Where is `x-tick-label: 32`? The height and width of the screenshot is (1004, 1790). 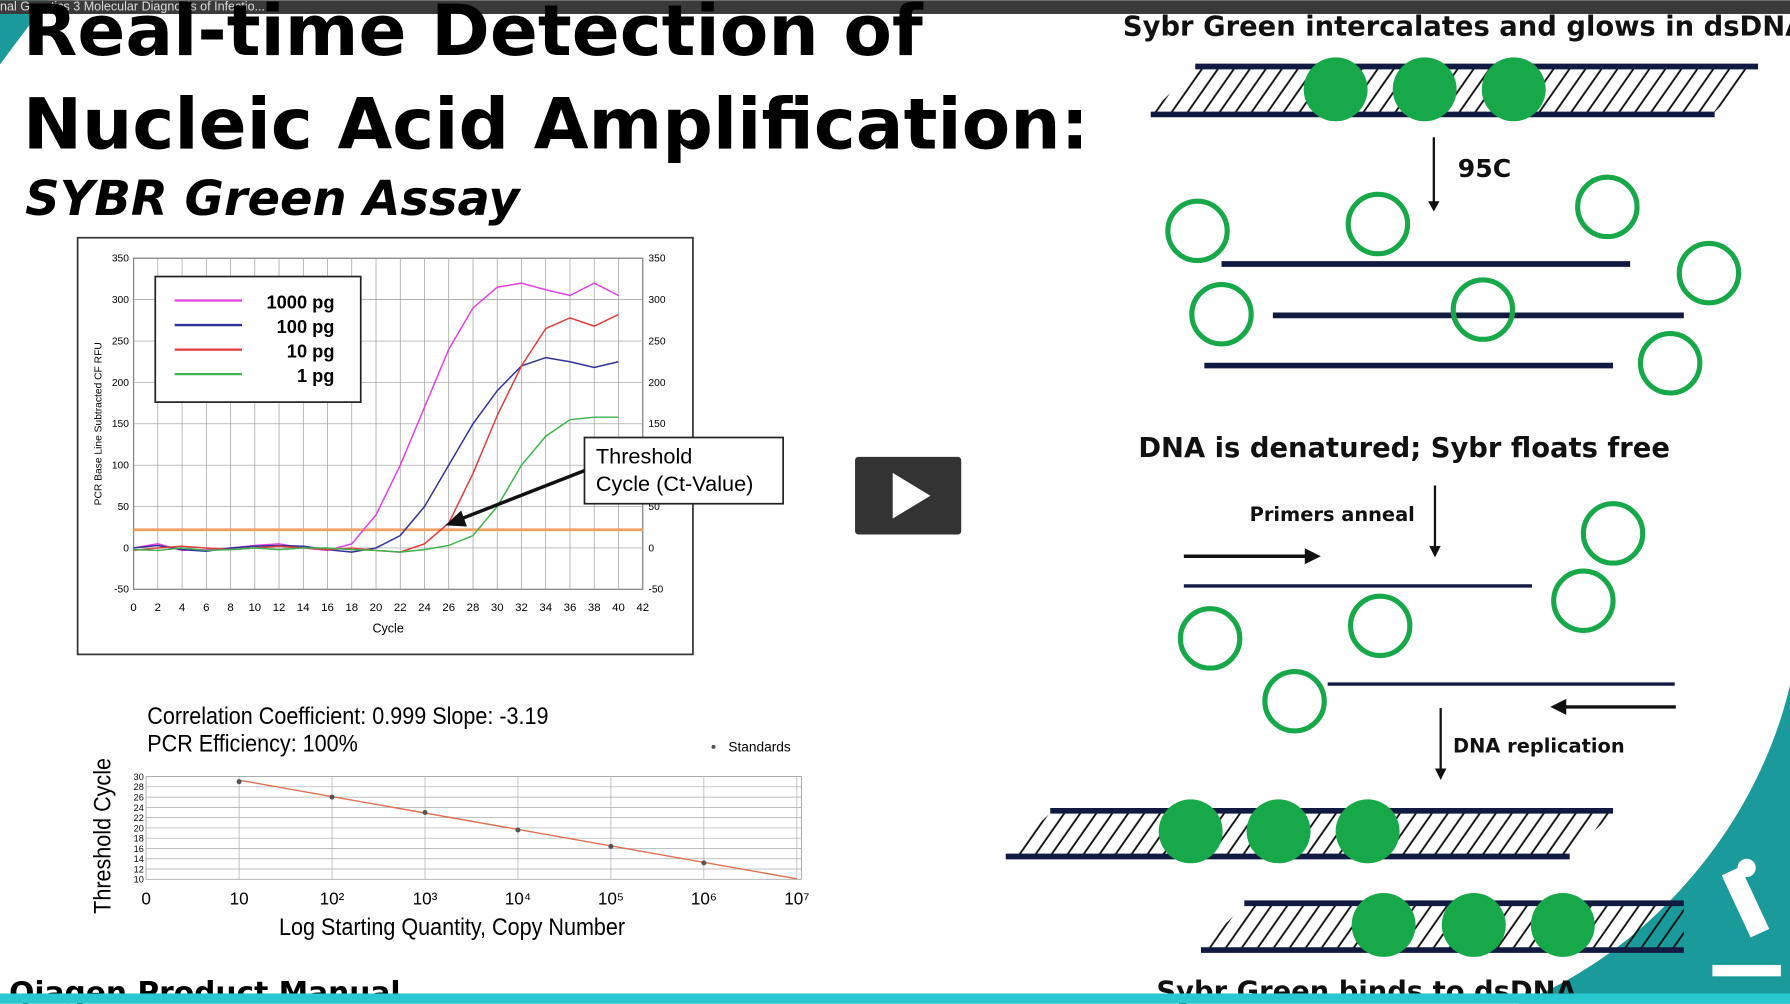
x-tick-label: 32 is located at coordinates (521, 608).